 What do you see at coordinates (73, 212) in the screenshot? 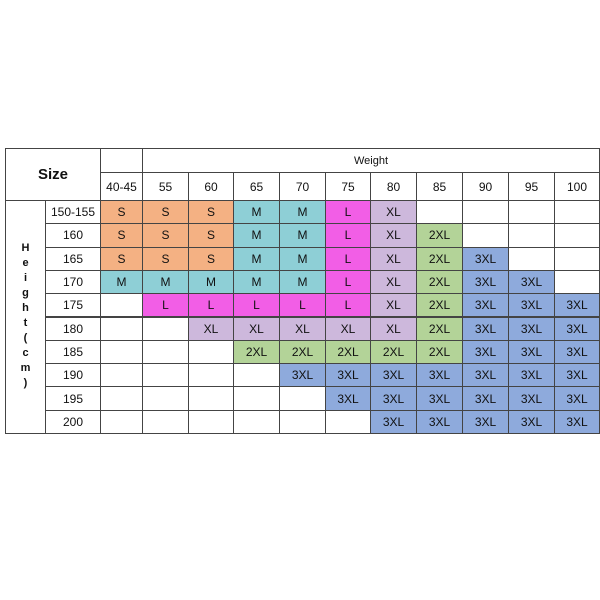
I see `height-value: 150-155` at bounding box center [73, 212].